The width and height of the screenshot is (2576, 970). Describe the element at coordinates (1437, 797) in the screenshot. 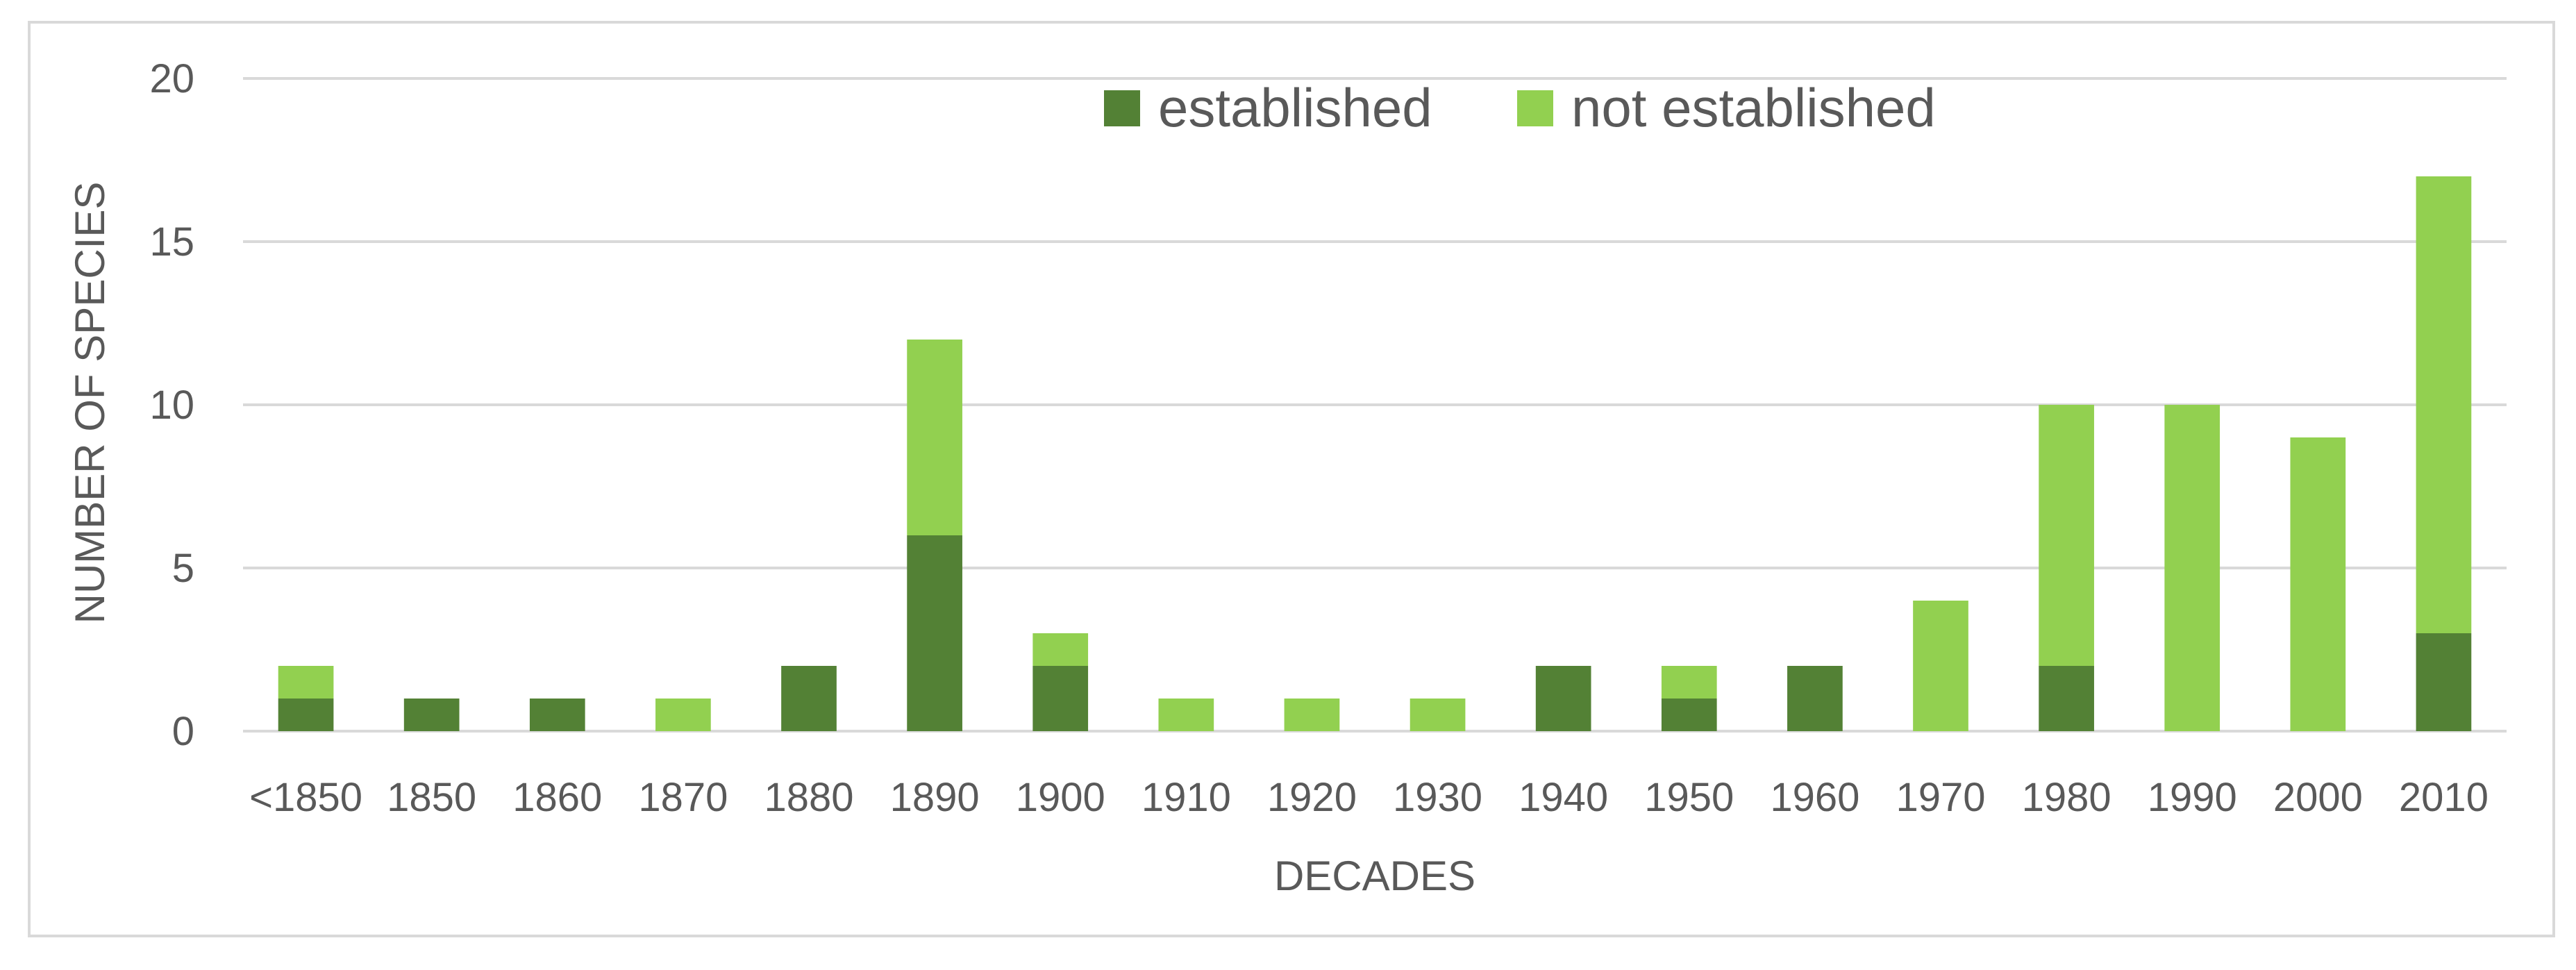

I see `x-tick-label: 1930` at that location.